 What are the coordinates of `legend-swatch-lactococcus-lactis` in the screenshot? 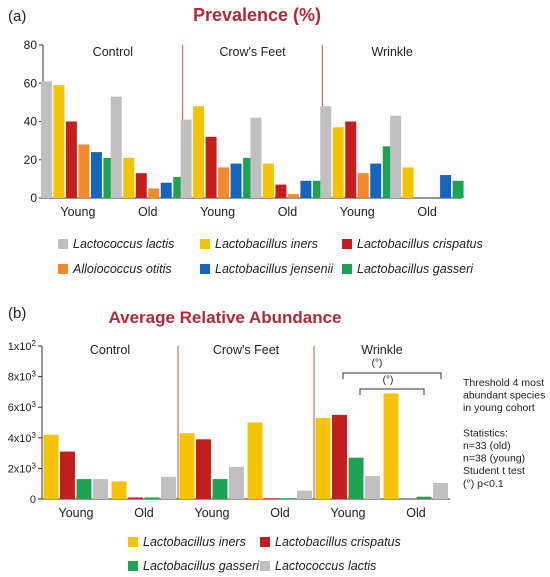 It's located at (265, 566).